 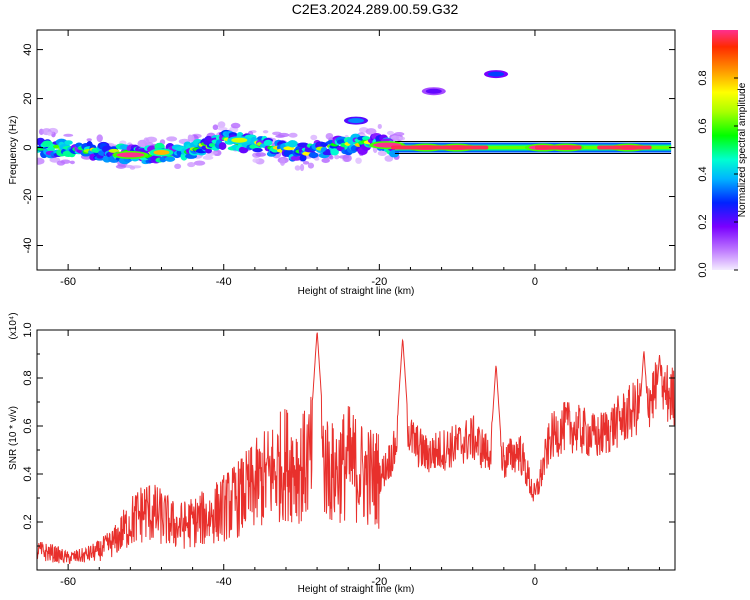 I want to click on snr-x-tick-label: 0, so click(x=535, y=582).